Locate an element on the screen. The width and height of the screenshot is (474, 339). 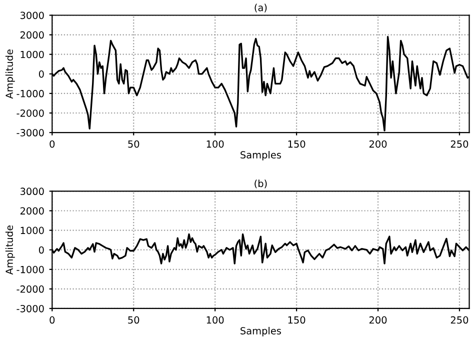
chart-title: (b) is located at coordinates (260, 184).